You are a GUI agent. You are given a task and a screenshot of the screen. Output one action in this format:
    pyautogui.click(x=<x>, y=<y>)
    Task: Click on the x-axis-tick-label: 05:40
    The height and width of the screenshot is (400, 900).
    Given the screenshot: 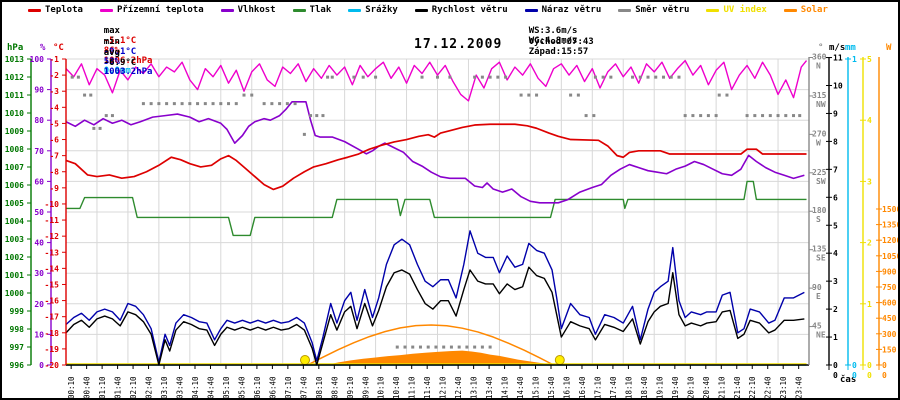 What is the action you would take?
    pyautogui.click(x=241, y=387)
    